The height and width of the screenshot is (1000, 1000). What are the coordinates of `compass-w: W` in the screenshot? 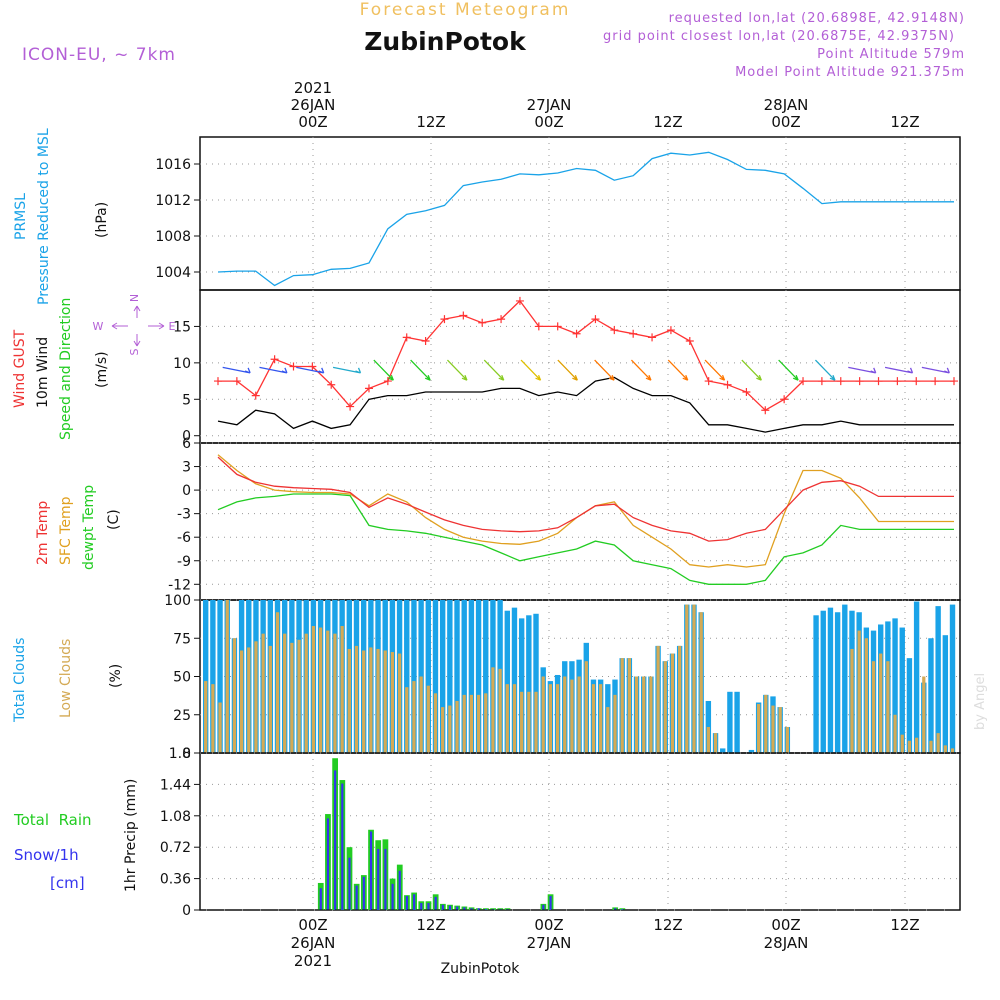 It's located at (98, 326).